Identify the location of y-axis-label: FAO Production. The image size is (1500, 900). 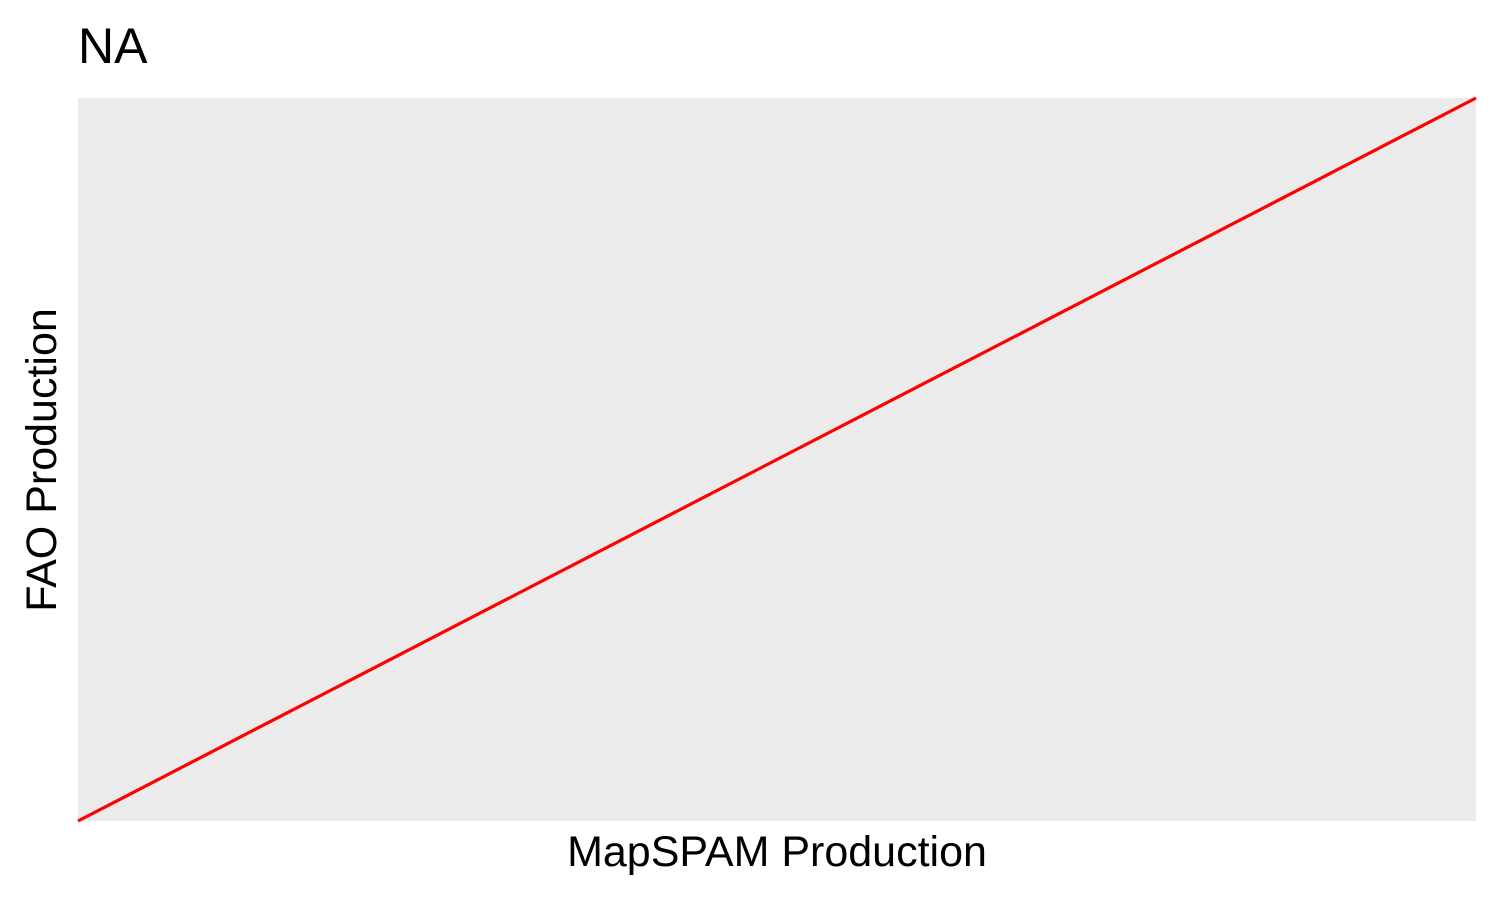
(42, 460).